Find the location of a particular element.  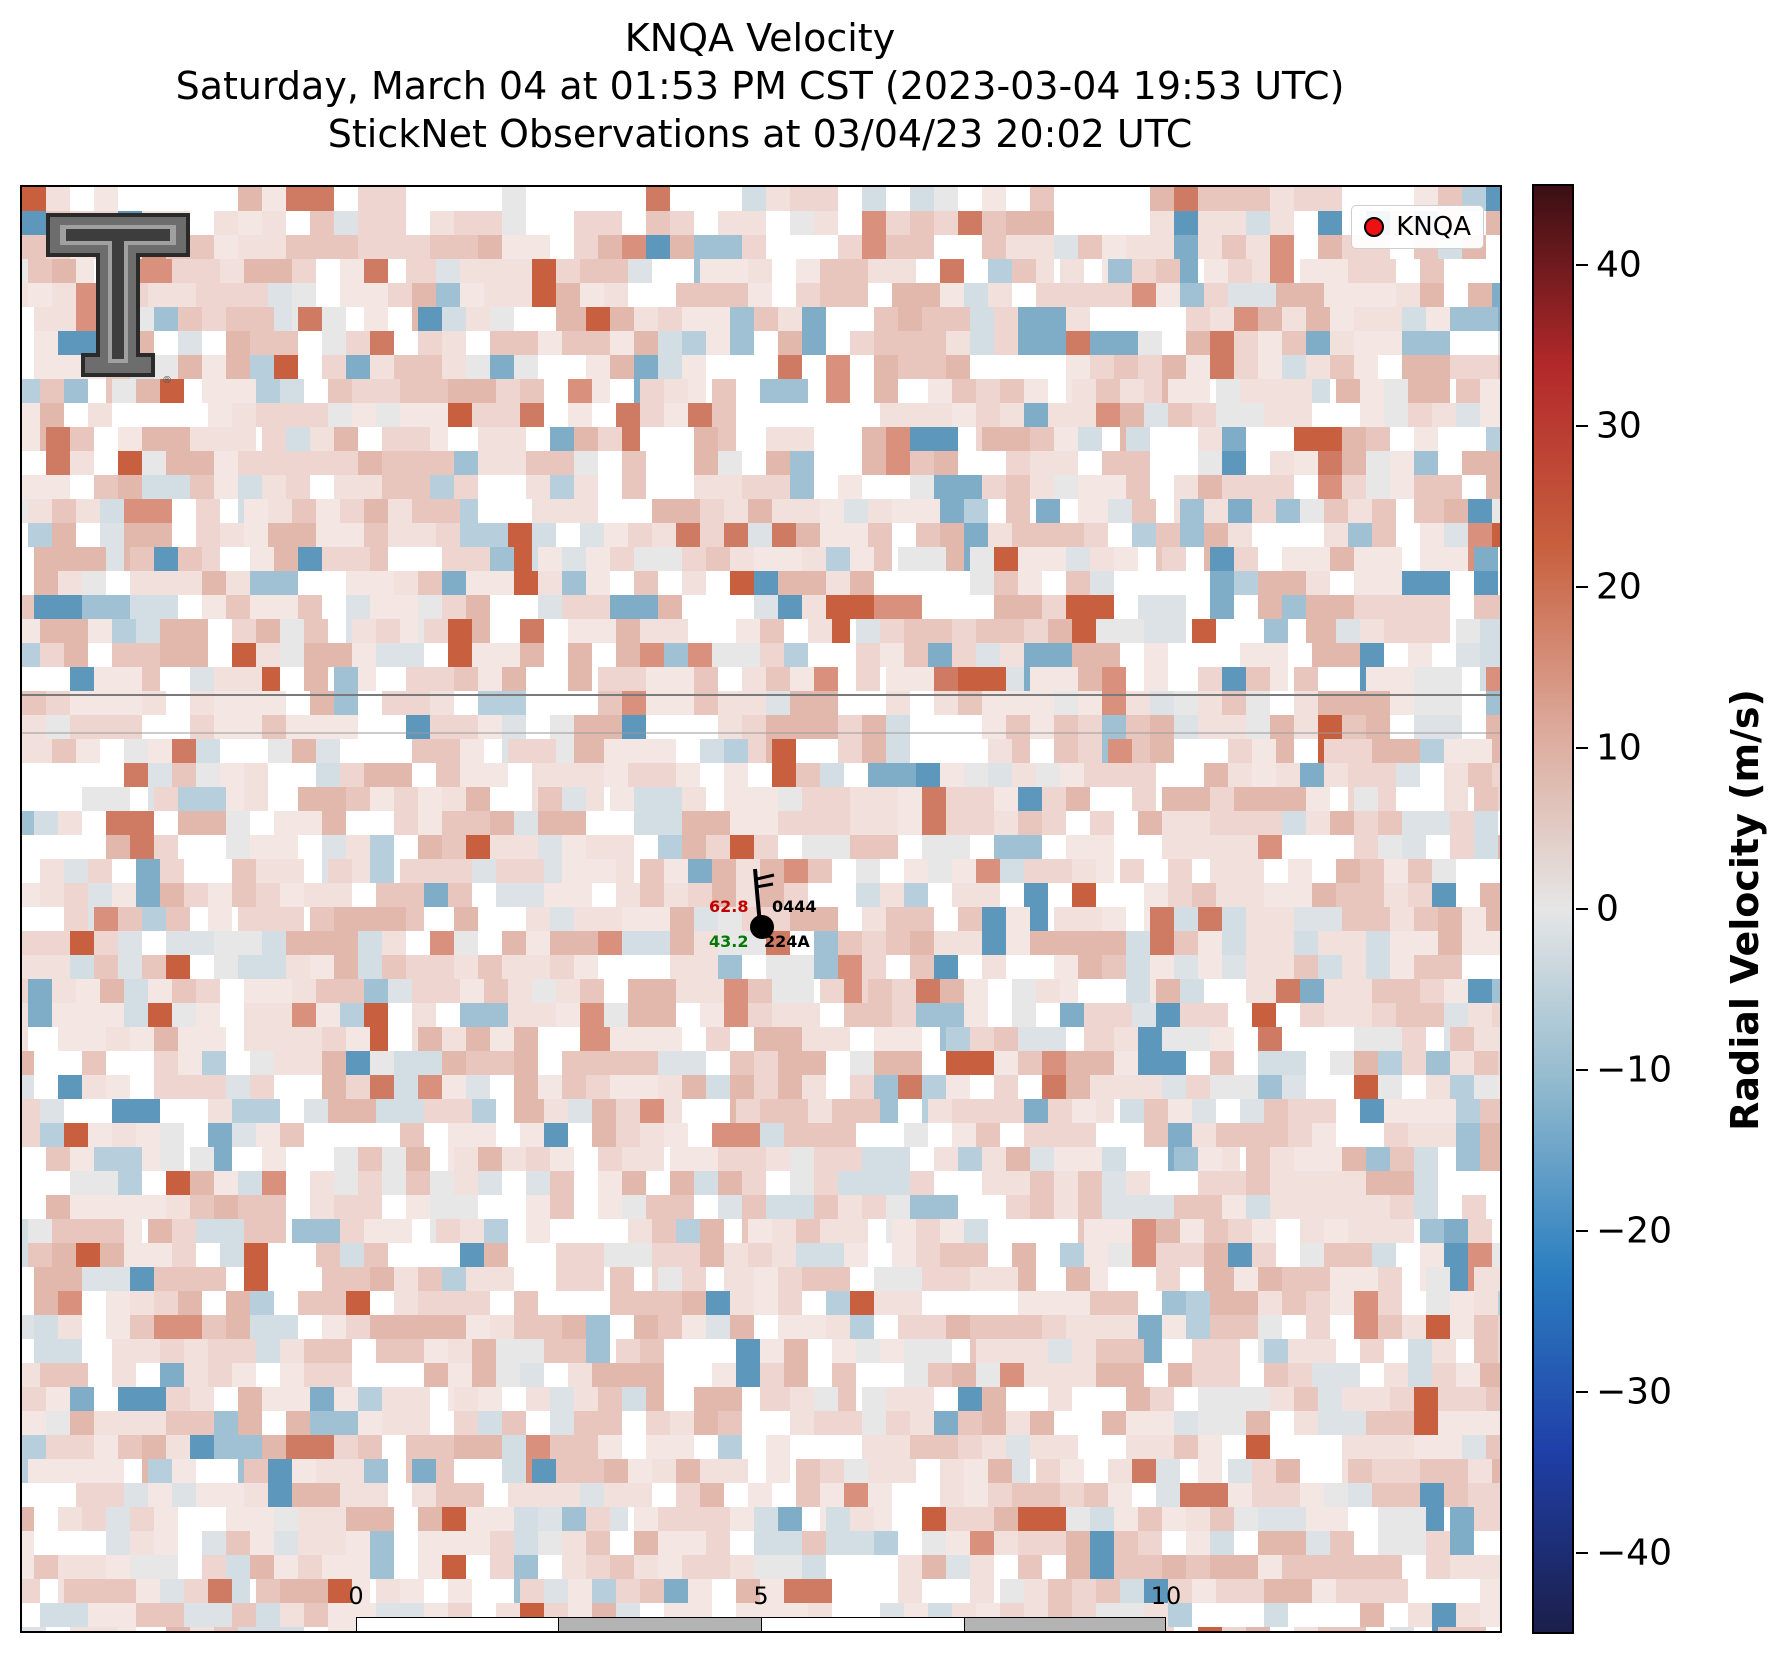

scale-bar: 0 5 10 km is located at coordinates (764, 1606).